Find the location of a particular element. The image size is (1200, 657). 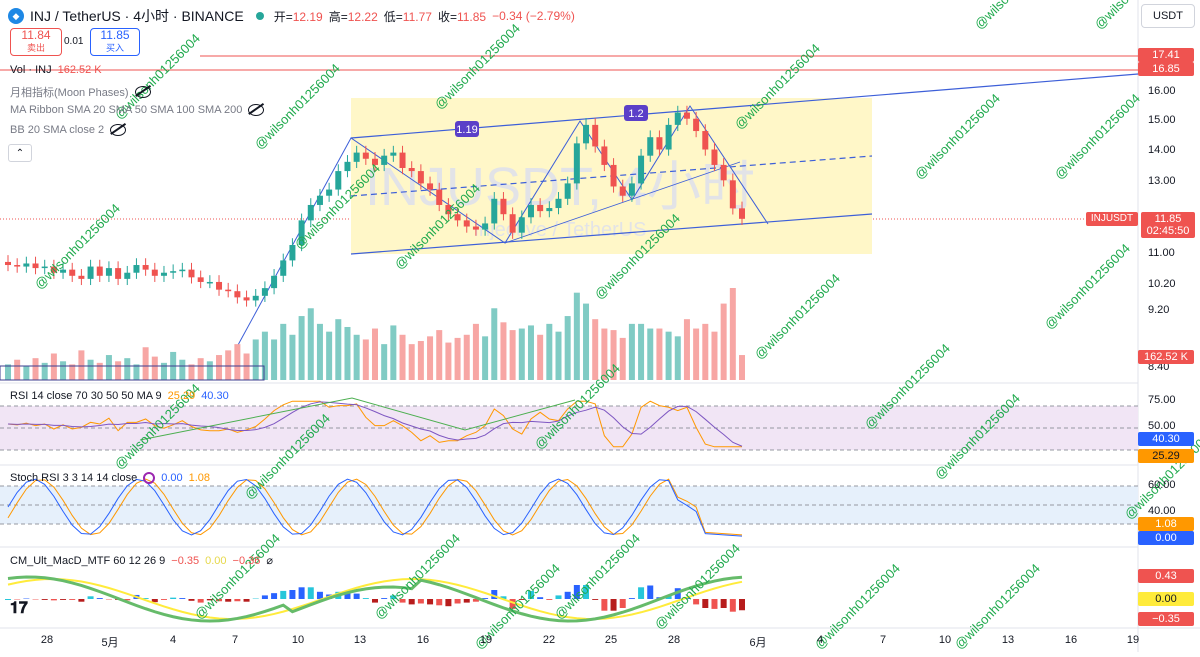

indicator-moon: 月相指标(Moon Phases) is located at coordinates (80, 92).